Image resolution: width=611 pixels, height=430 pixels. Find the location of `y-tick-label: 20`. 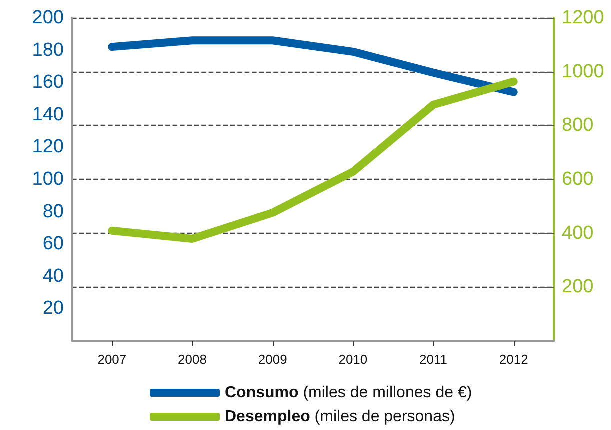

y-tick-label: 20 is located at coordinates (53, 309).